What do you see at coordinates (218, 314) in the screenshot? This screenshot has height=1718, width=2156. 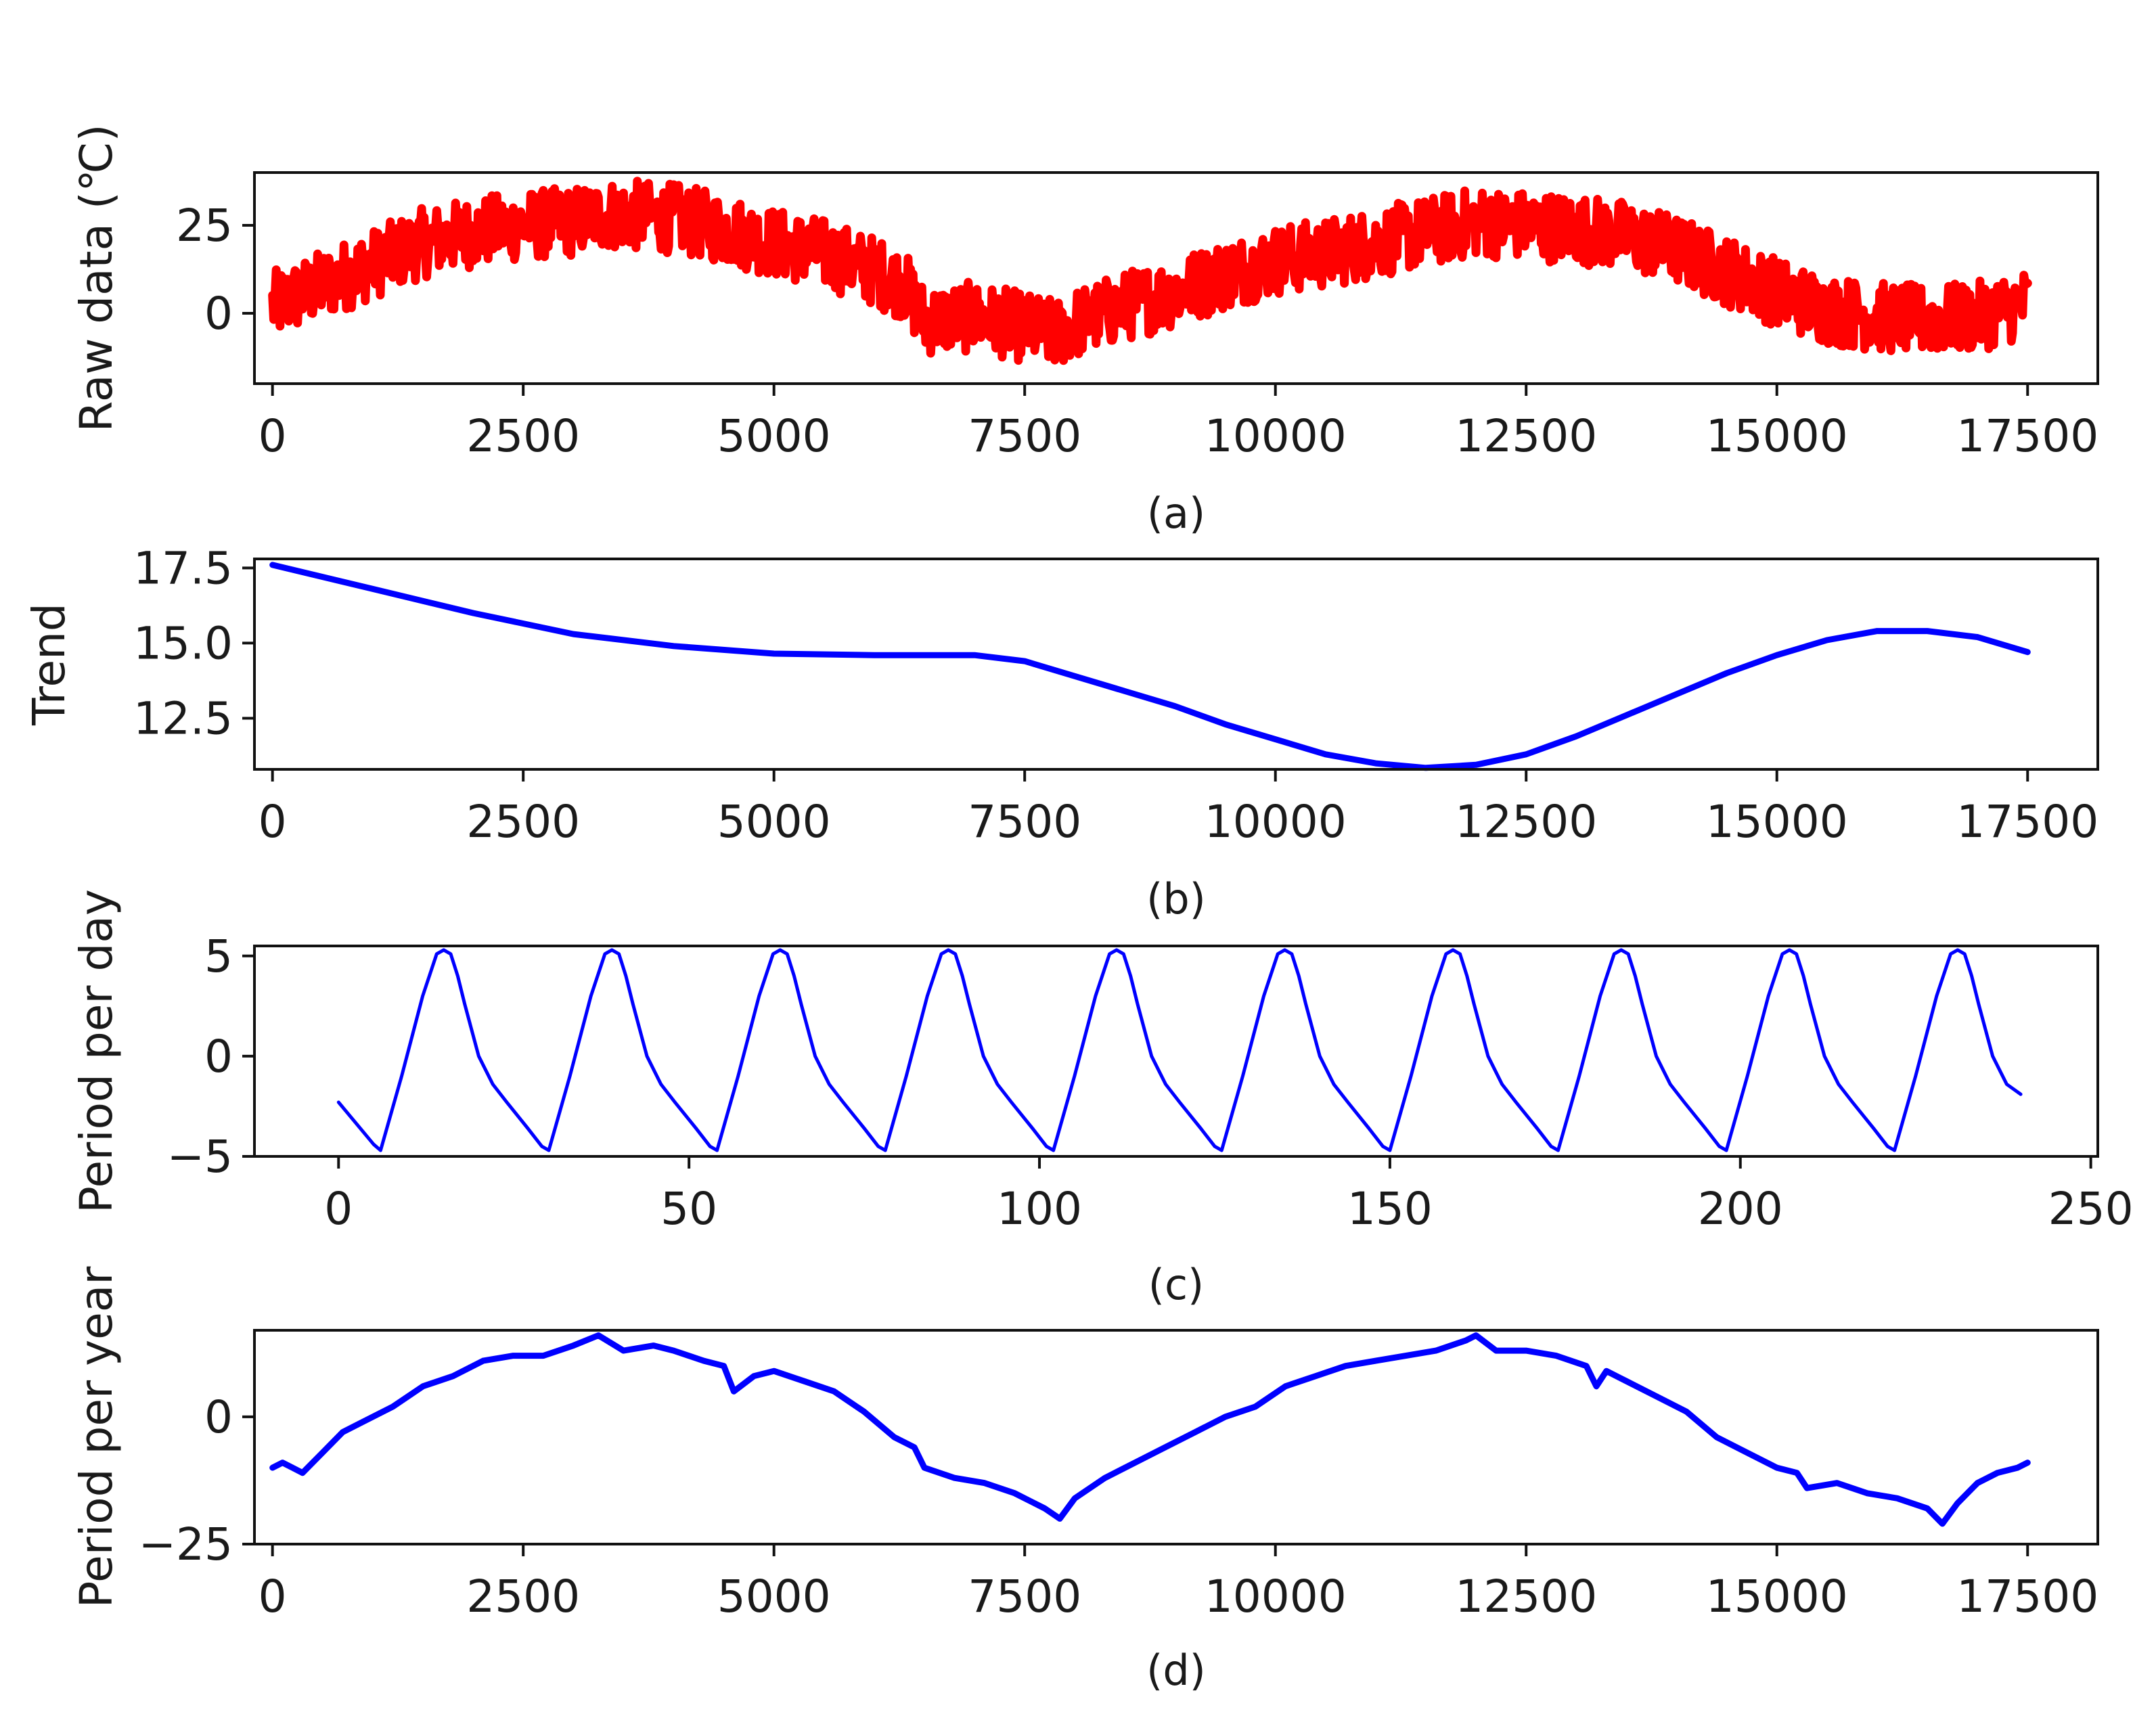 I see `y-tick-label-a-0: 0` at bounding box center [218, 314].